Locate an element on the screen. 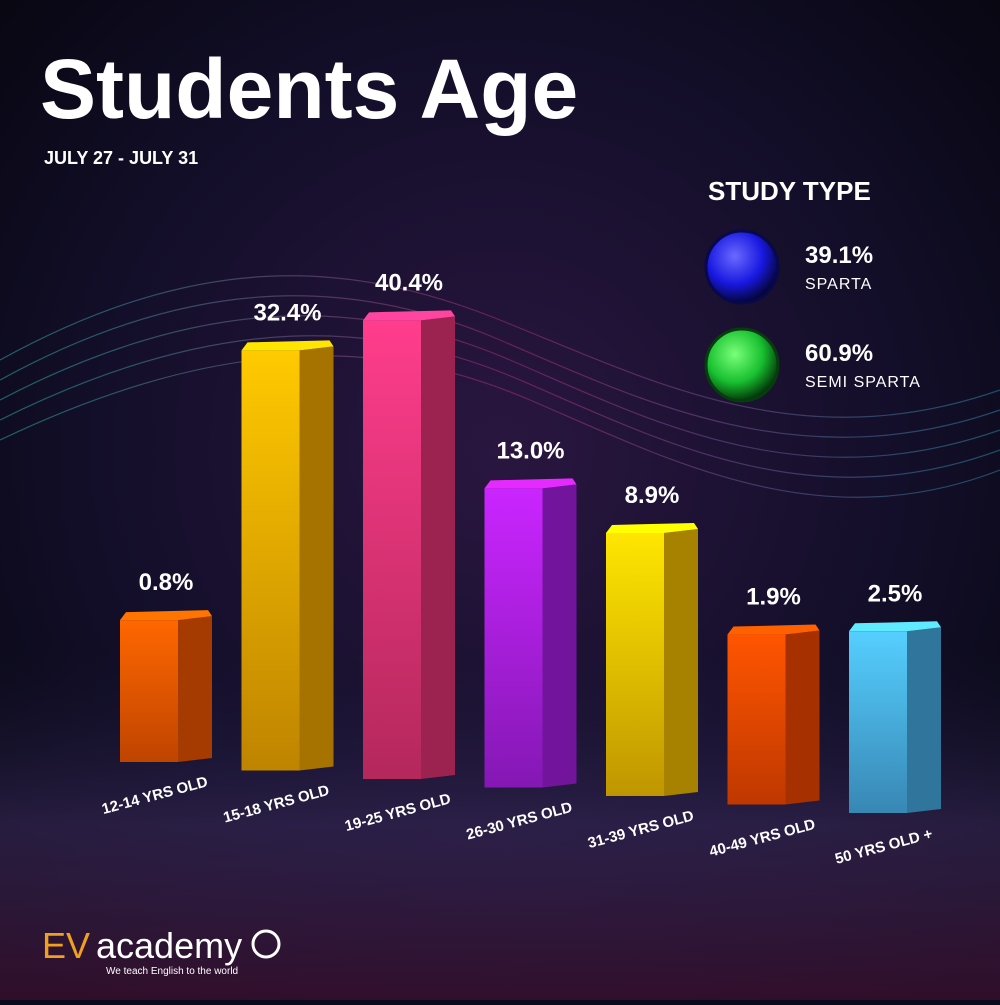 This screenshot has width=1000, height=1005. brand-name: academy is located at coordinates (169, 945).